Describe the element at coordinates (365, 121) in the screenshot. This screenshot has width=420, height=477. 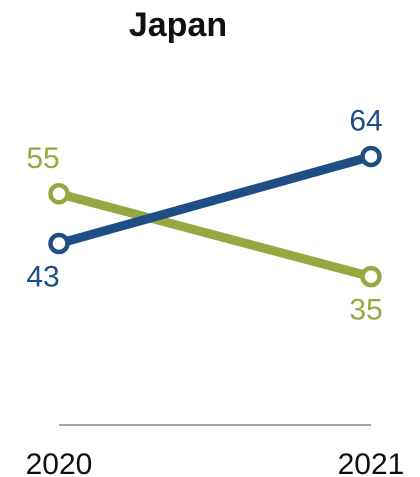
I see `data-label: 64` at that location.